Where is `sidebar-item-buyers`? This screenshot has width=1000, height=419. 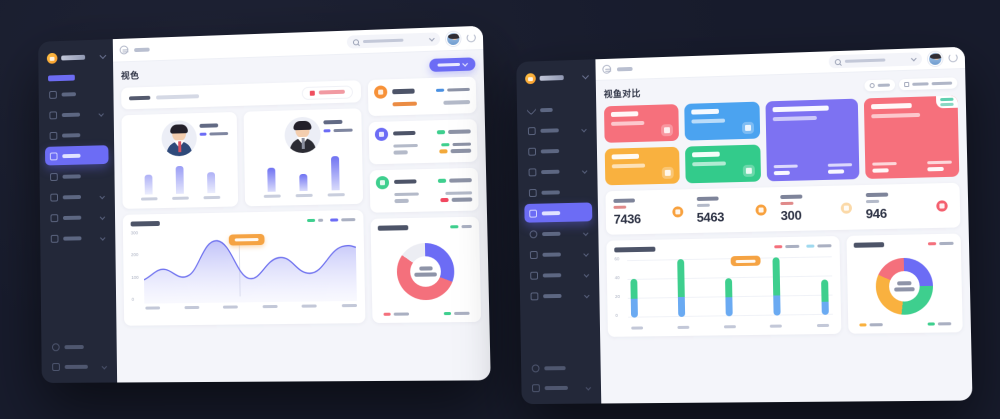
sidebar-item-buyers is located at coordinates (558, 192).